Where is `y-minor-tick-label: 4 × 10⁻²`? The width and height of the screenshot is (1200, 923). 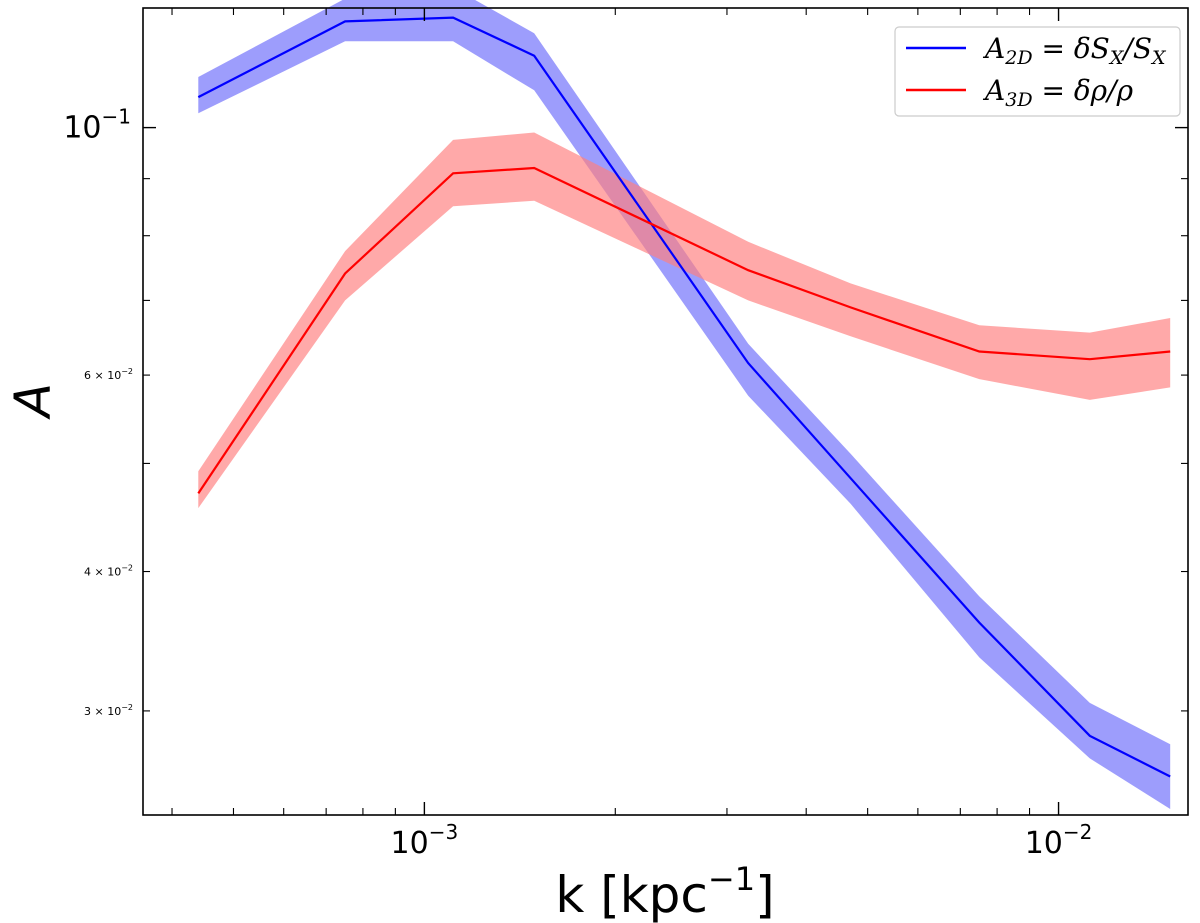
y-minor-tick-label: 4 × 10⁻² is located at coordinates (108, 571).